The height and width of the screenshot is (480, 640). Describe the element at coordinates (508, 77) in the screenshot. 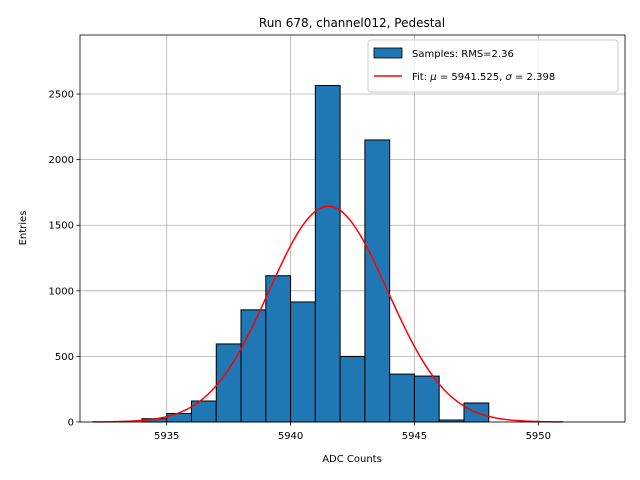

I see `legend-fit-sigma-symbol: σ` at that location.